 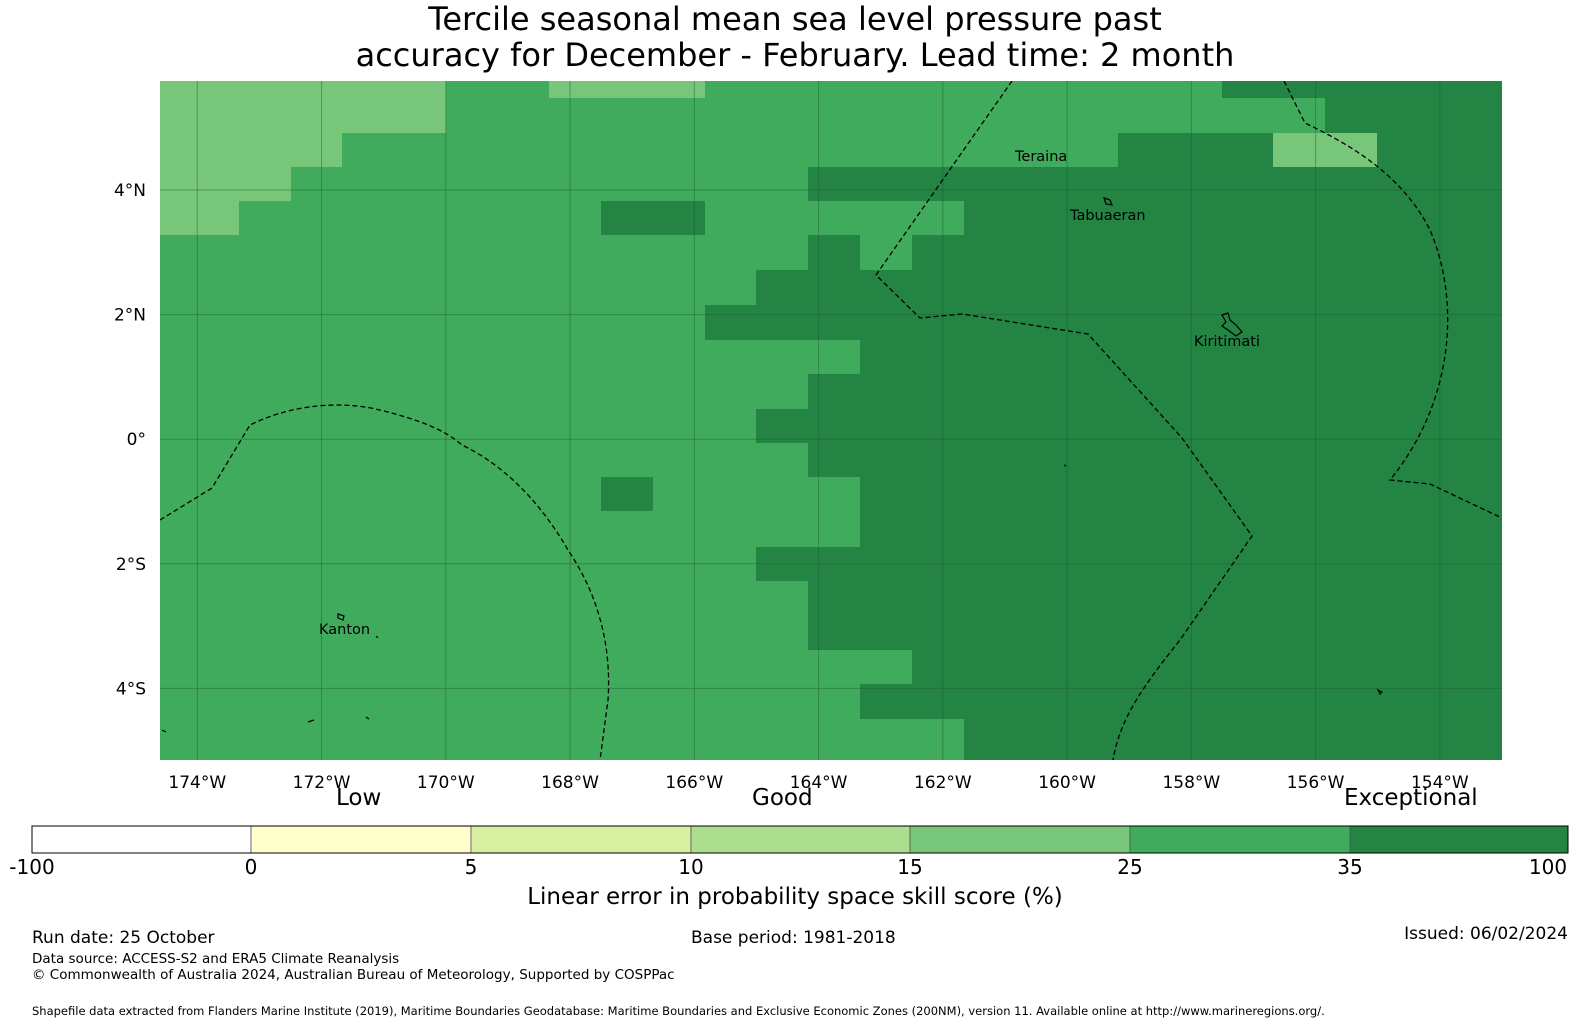 What do you see at coordinates (341, 617) in the screenshot?
I see `kanton-coastline` at bounding box center [341, 617].